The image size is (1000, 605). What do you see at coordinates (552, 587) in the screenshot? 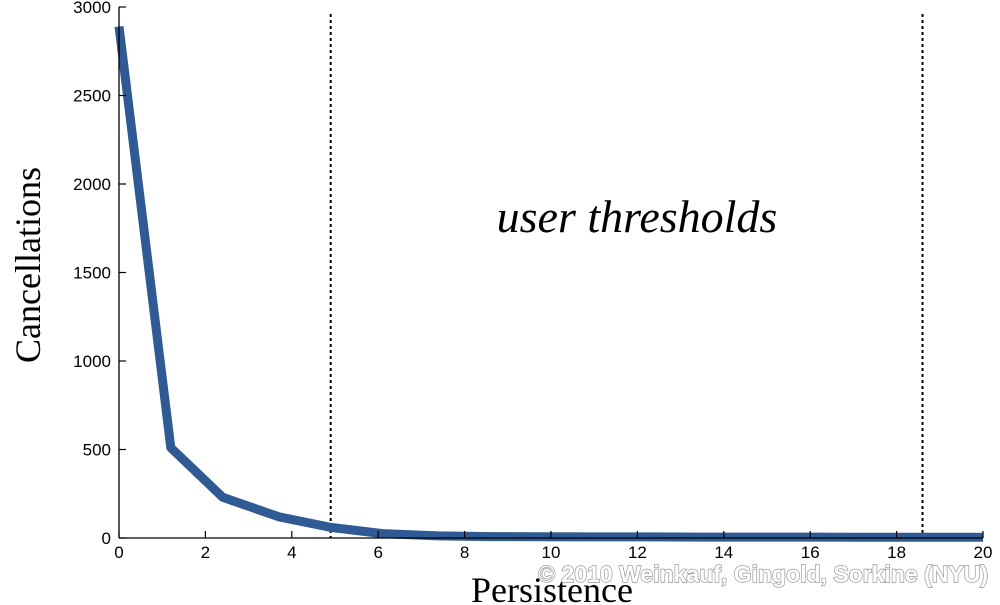
I see `x-axis-title: Persistence` at bounding box center [552, 587].